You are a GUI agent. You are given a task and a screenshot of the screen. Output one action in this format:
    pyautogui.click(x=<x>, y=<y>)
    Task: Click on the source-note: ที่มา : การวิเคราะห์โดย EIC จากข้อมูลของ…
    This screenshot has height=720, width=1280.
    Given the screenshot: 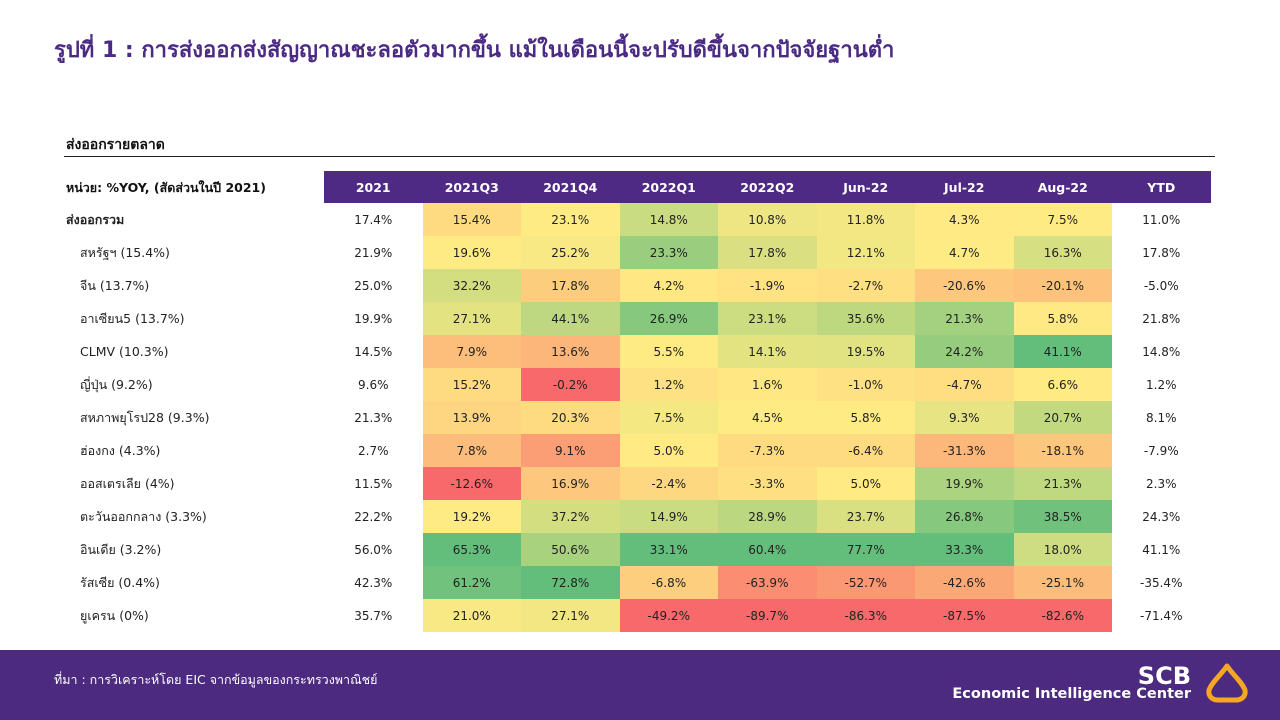 What is the action you would take?
    pyautogui.click(x=216, y=679)
    